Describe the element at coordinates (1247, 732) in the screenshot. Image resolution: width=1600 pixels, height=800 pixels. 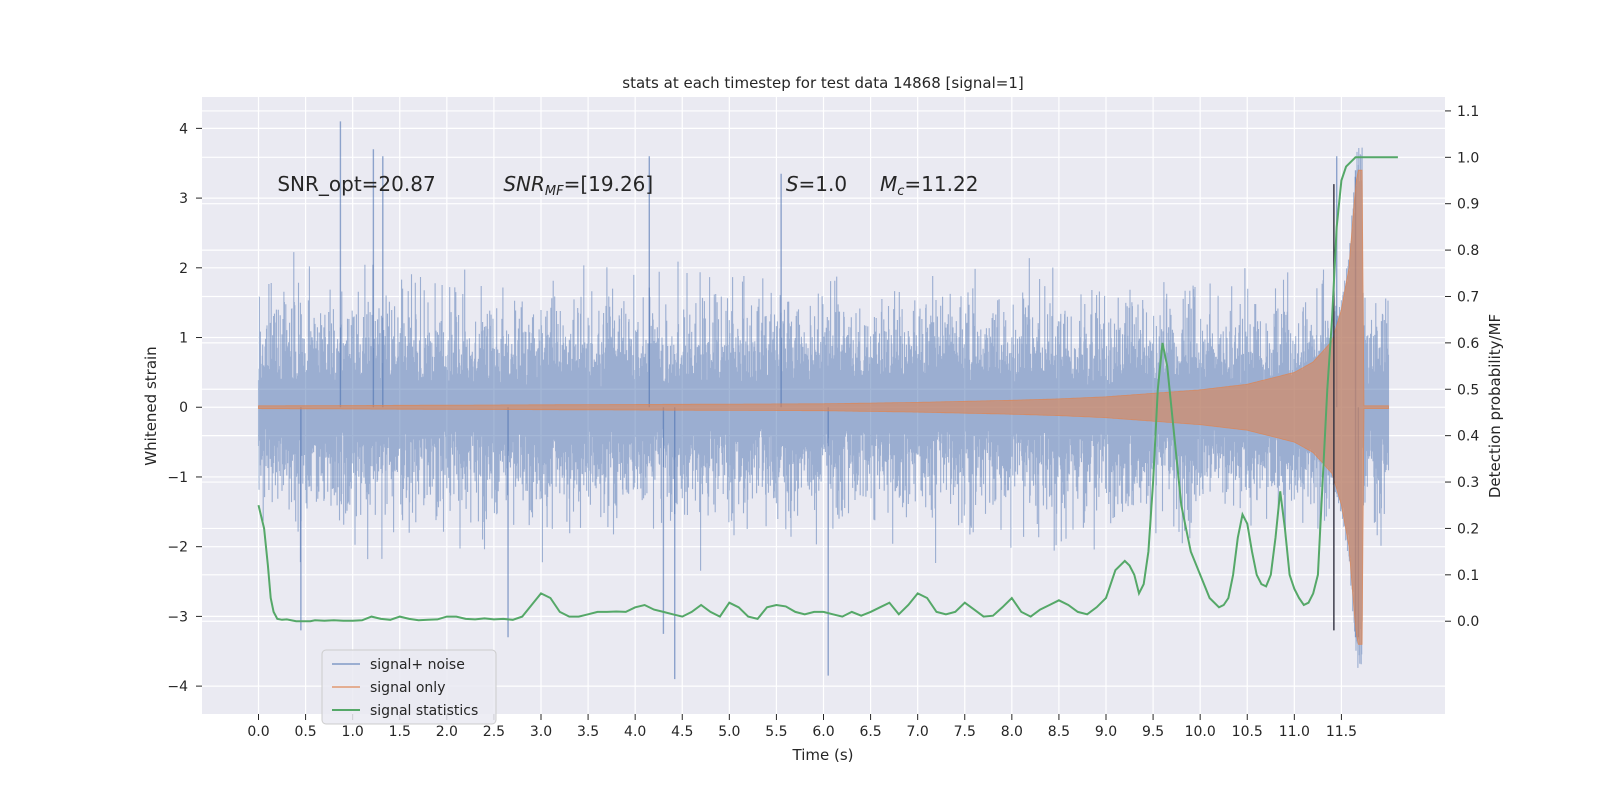
I see `x-tick-label: 10.5` at that location.